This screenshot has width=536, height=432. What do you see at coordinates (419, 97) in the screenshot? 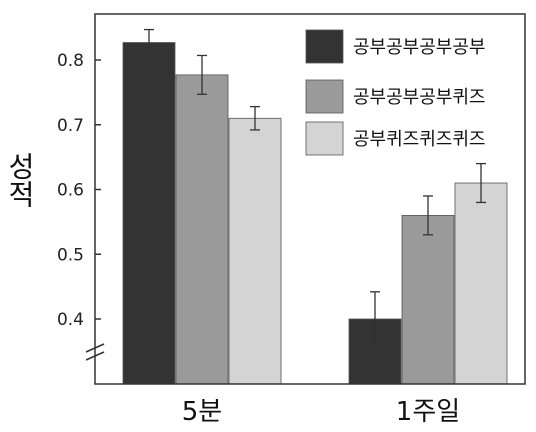
I see `legend-label: 공부공부공부퀴즈` at bounding box center [419, 97].